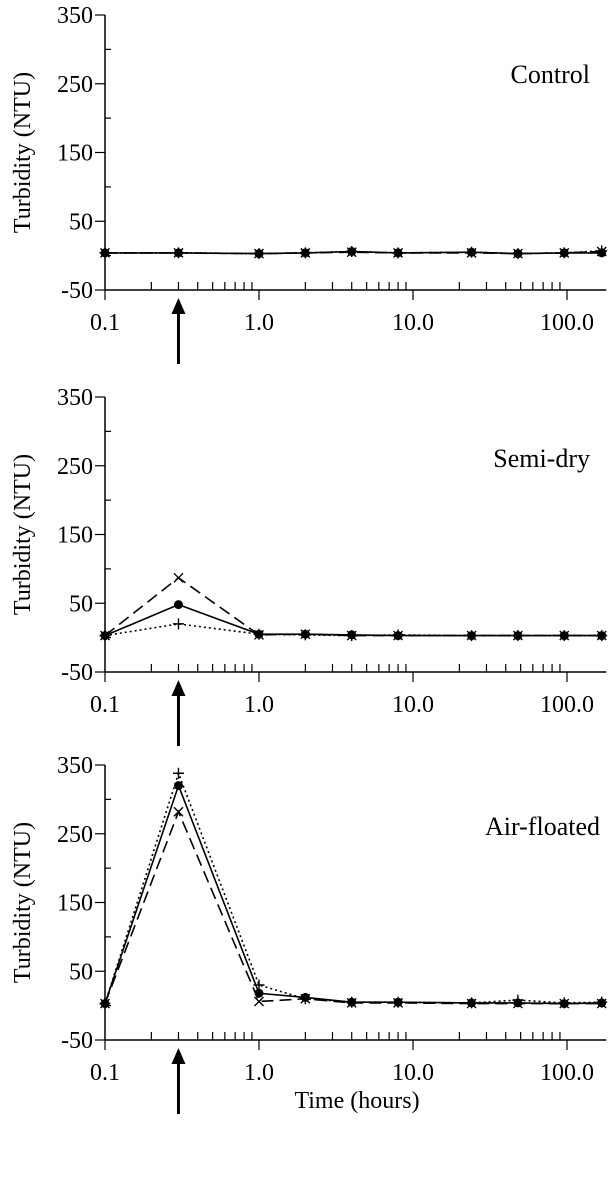 Image resolution: width=613 pixels, height=1187 pixels. I want to click on panel-label: Semi-dry, so click(541, 458).